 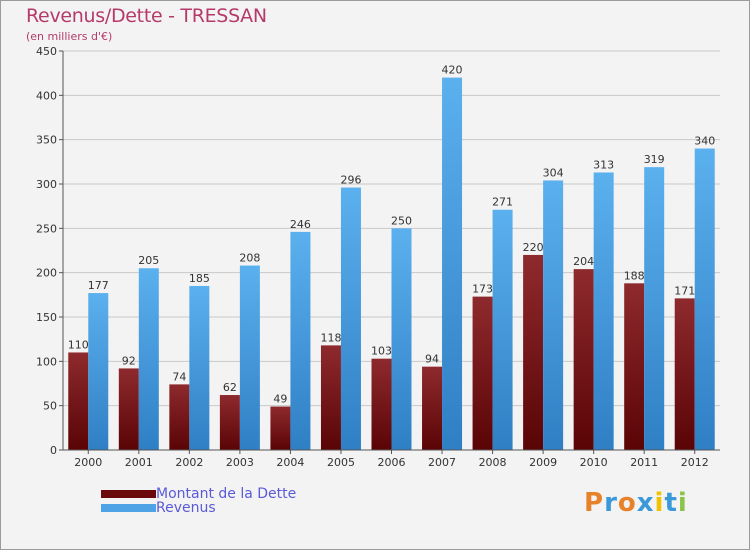 I want to click on logo-letter: t, so click(x=671, y=503).